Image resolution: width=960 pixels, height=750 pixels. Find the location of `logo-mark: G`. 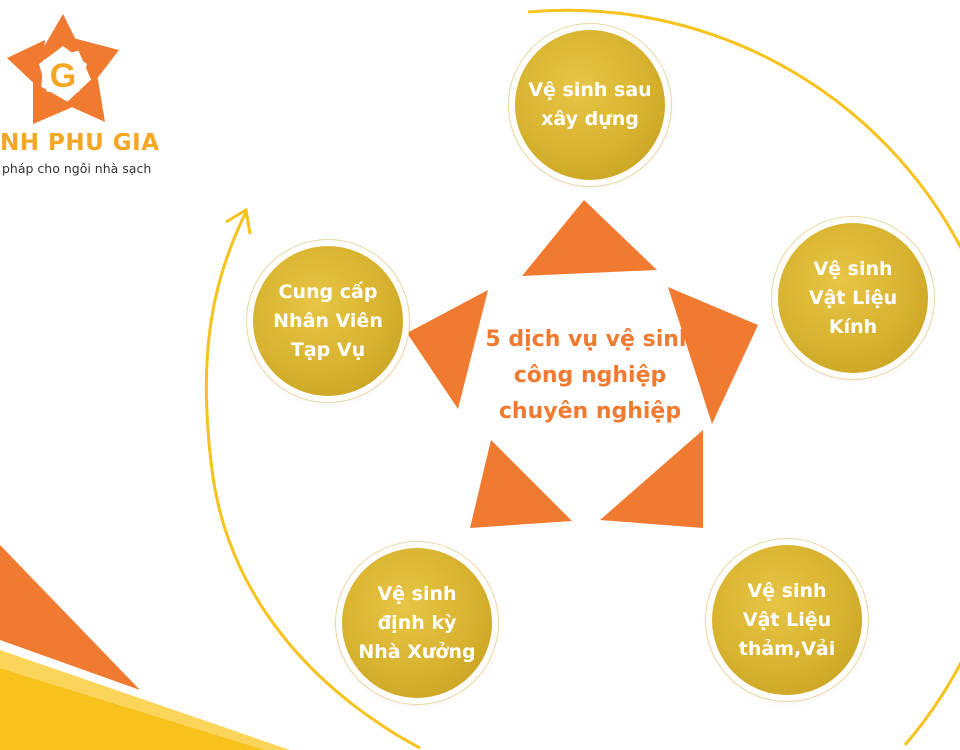

logo-mark: G is located at coordinates (63, 69).